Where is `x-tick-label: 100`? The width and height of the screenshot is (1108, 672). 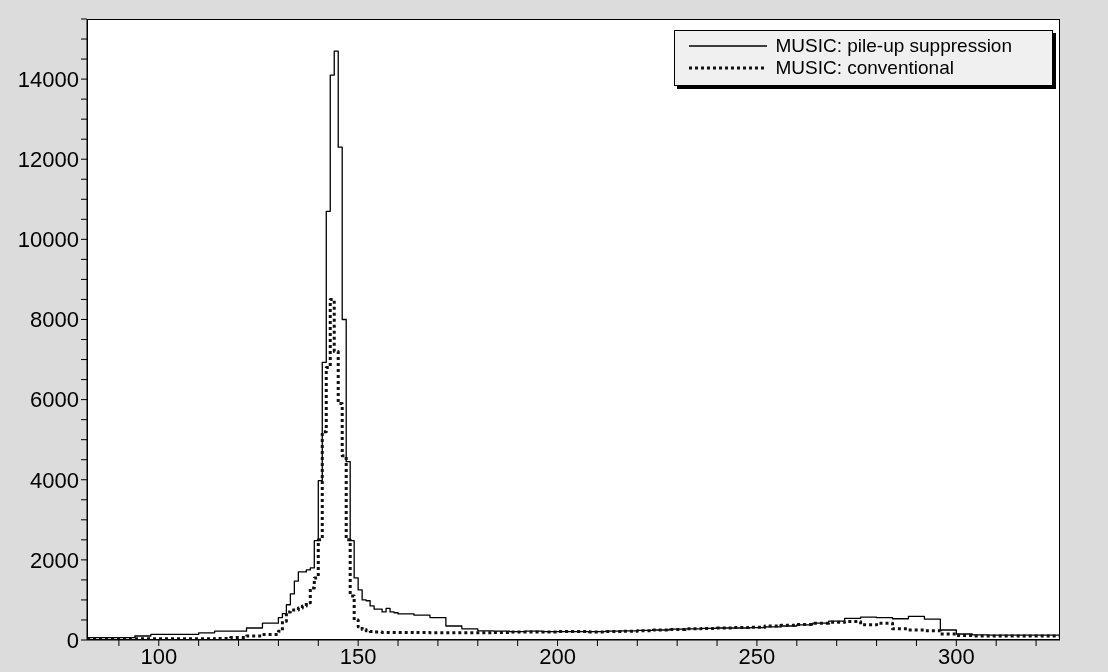 x-tick-label: 100 is located at coordinates (159, 656).